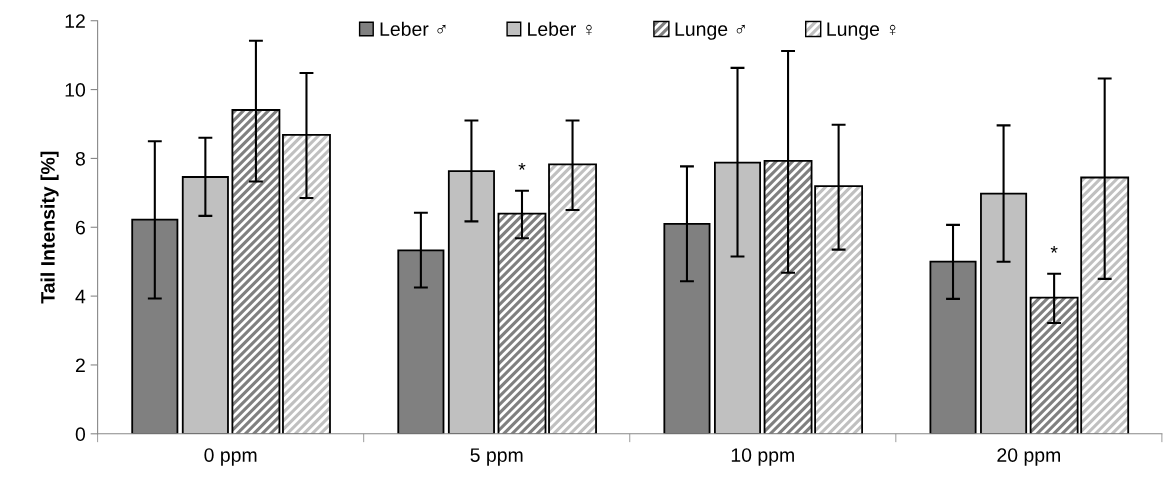 The height and width of the screenshot is (482, 1176). What do you see at coordinates (861, 31) in the screenshot?
I see `legend-label: Lunge ♀` at bounding box center [861, 31].